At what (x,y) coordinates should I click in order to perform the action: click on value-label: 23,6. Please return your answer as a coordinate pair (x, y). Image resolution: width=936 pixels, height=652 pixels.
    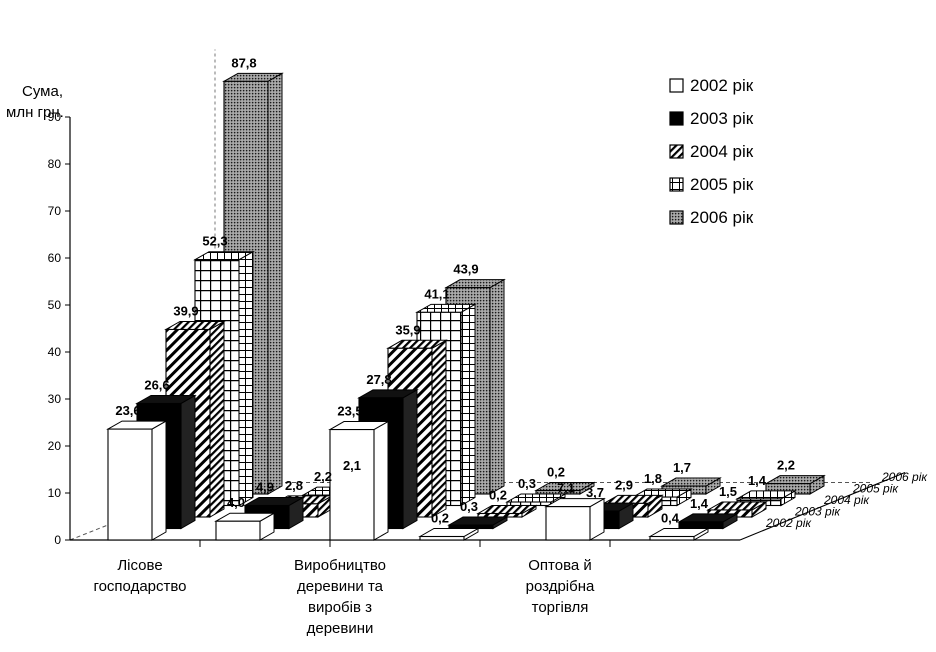
    Looking at the image, I should click on (127, 410).